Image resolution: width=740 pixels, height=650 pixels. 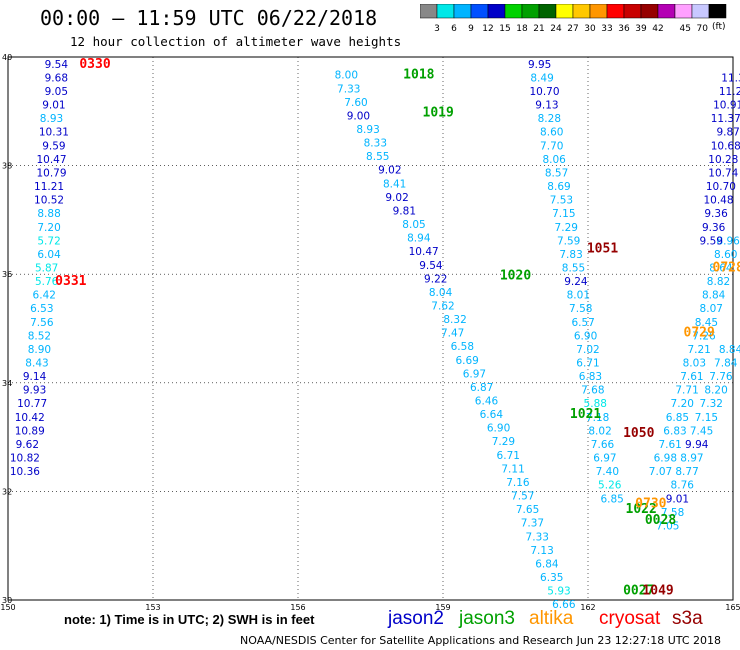 What do you see at coordinates (56, 92) in the screenshot?
I see `swh-value: 9.05` at bounding box center [56, 92].